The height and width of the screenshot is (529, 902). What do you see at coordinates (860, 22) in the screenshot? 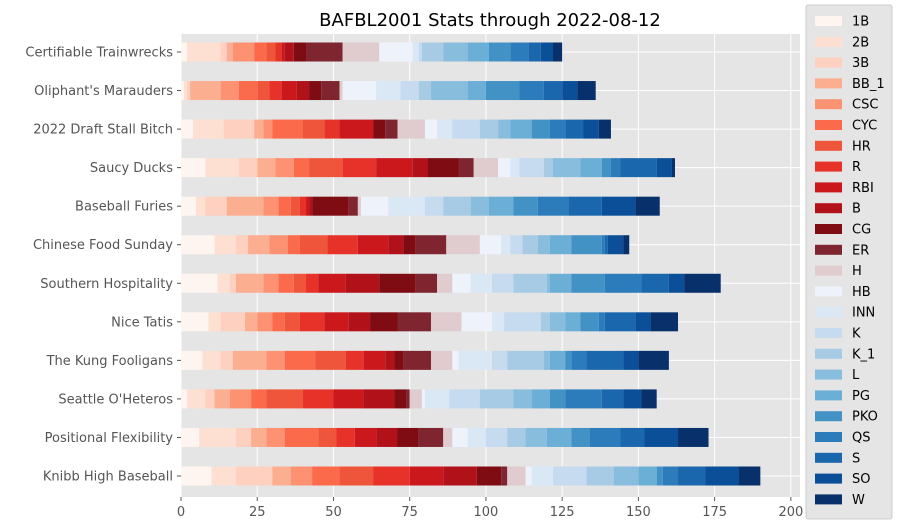
I see `legend-label: 1B` at bounding box center [860, 22].